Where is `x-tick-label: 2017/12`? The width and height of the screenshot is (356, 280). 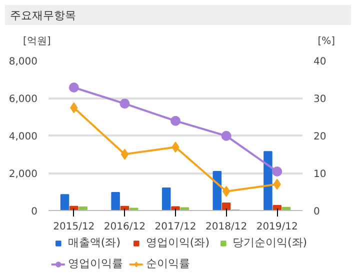 x-tick-label: 2017/12 is located at coordinates (175, 227).